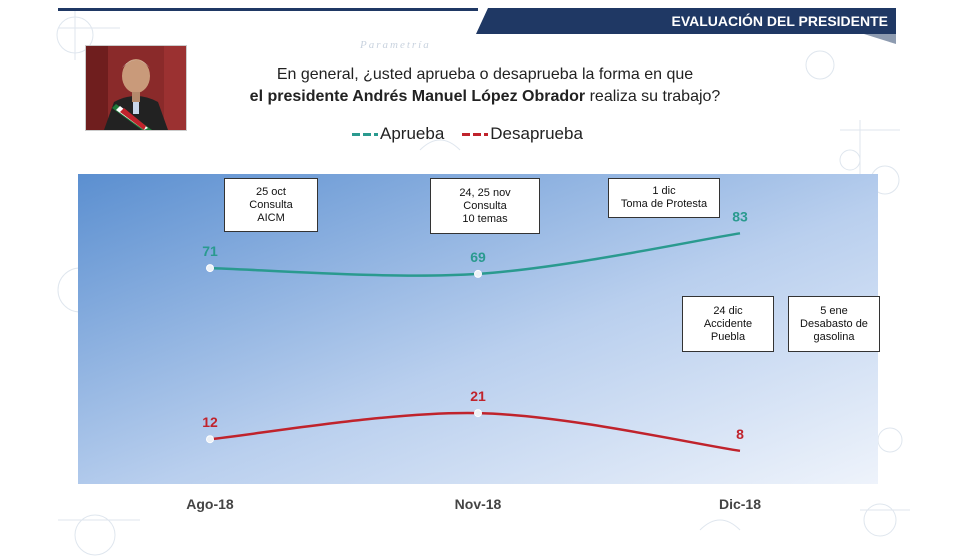 The height and width of the screenshot is (557, 968). I want to click on annotation-consulta-aicm: 25 oct Consulta AICM, so click(271, 205).